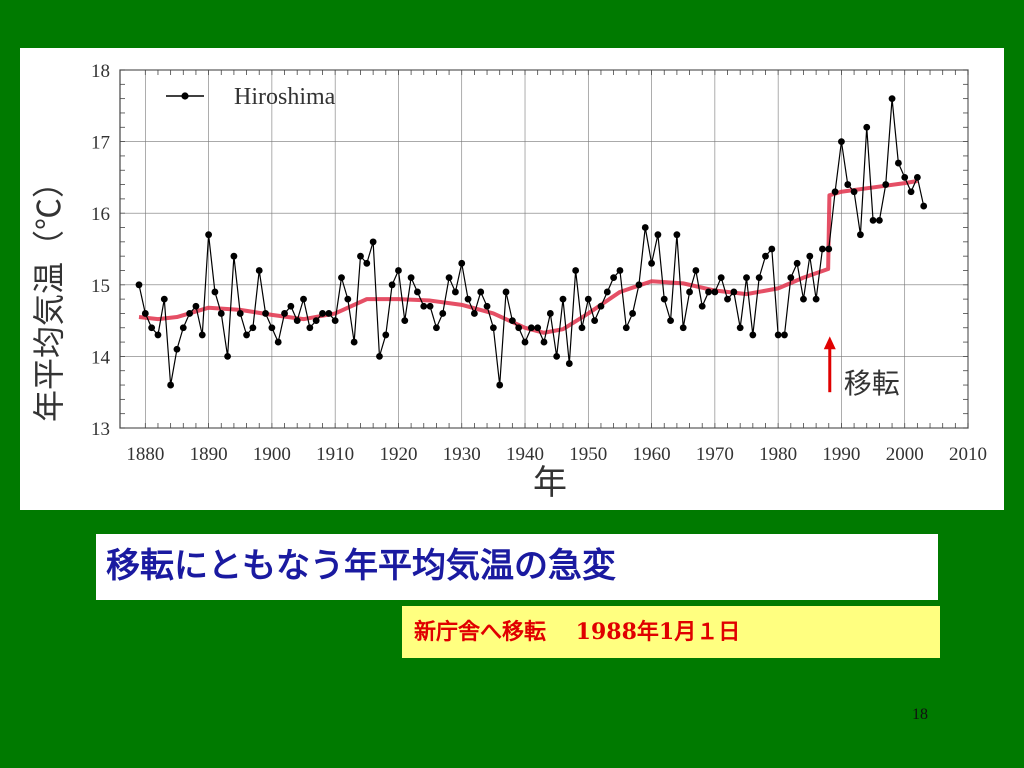  I want to click on x-tick-label: 1970, so click(715, 454).